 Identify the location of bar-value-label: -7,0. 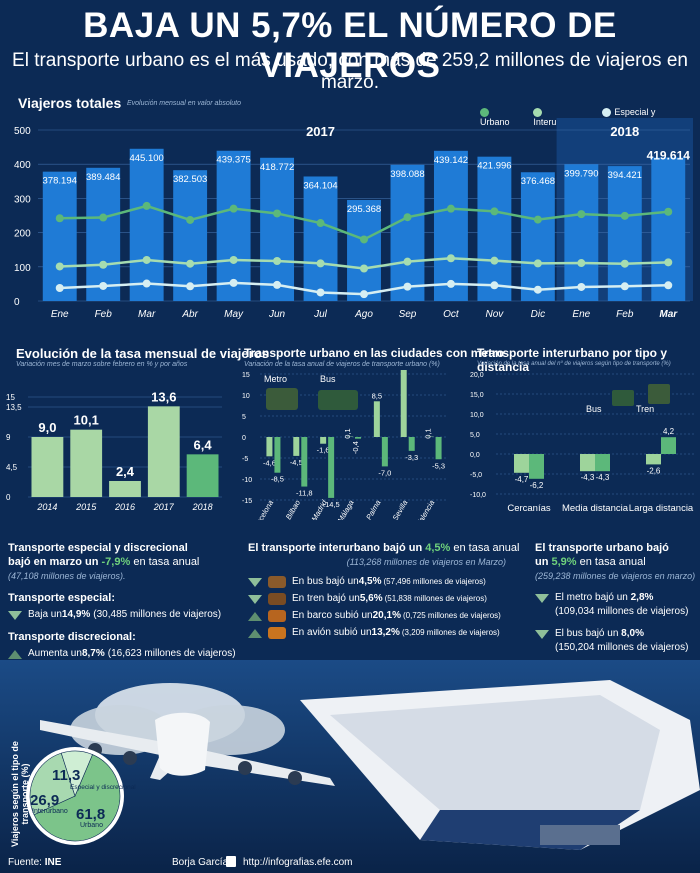
(384, 472).